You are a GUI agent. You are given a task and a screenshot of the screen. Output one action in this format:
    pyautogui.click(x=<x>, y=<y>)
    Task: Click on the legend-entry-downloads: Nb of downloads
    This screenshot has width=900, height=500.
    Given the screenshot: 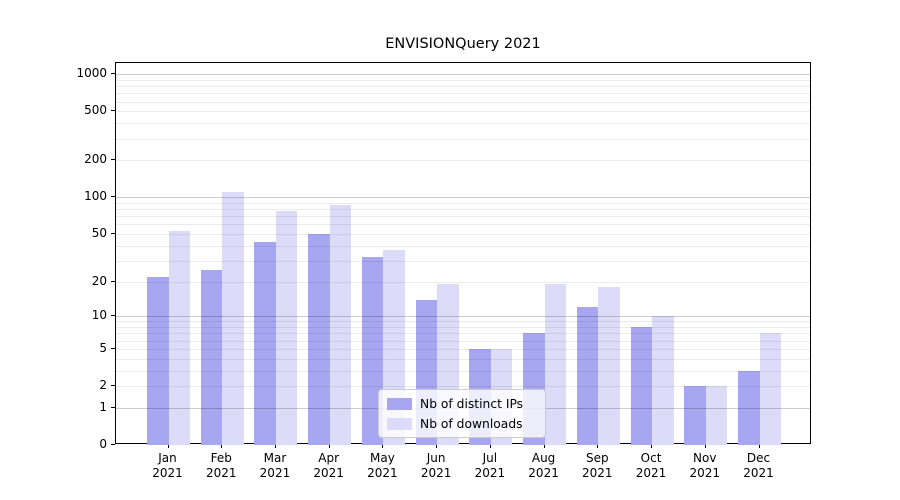 What is the action you would take?
    pyautogui.click(x=462, y=423)
    